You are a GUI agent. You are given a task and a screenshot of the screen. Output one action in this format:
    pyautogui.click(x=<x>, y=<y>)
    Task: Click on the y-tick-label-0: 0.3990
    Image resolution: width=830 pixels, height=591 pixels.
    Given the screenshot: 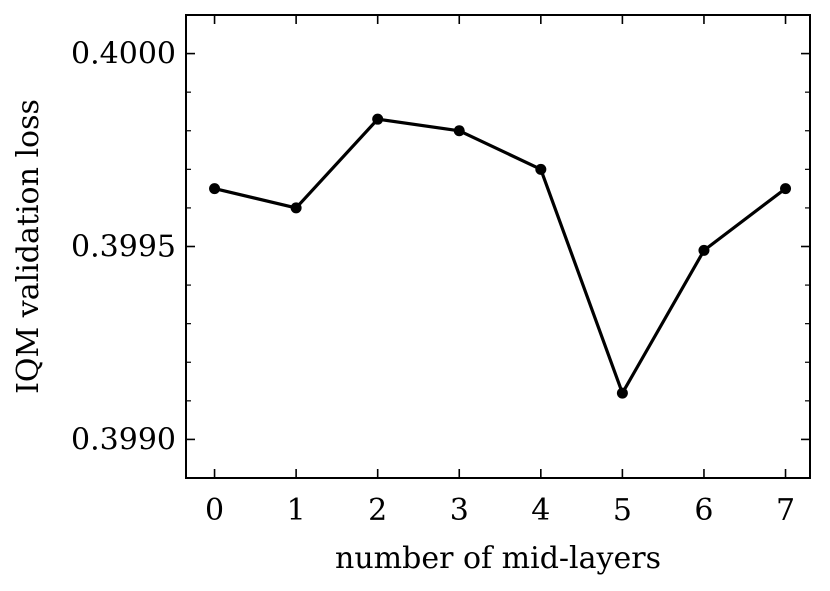 What is the action you would take?
    pyautogui.click(x=123, y=439)
    